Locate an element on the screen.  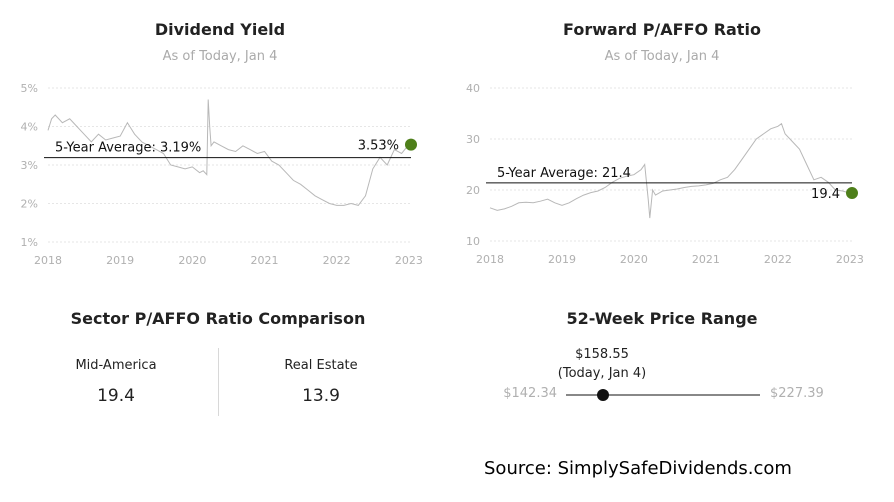
source-credit: Source: SimplySafeDividends.com is located at coordinates (638, 468).